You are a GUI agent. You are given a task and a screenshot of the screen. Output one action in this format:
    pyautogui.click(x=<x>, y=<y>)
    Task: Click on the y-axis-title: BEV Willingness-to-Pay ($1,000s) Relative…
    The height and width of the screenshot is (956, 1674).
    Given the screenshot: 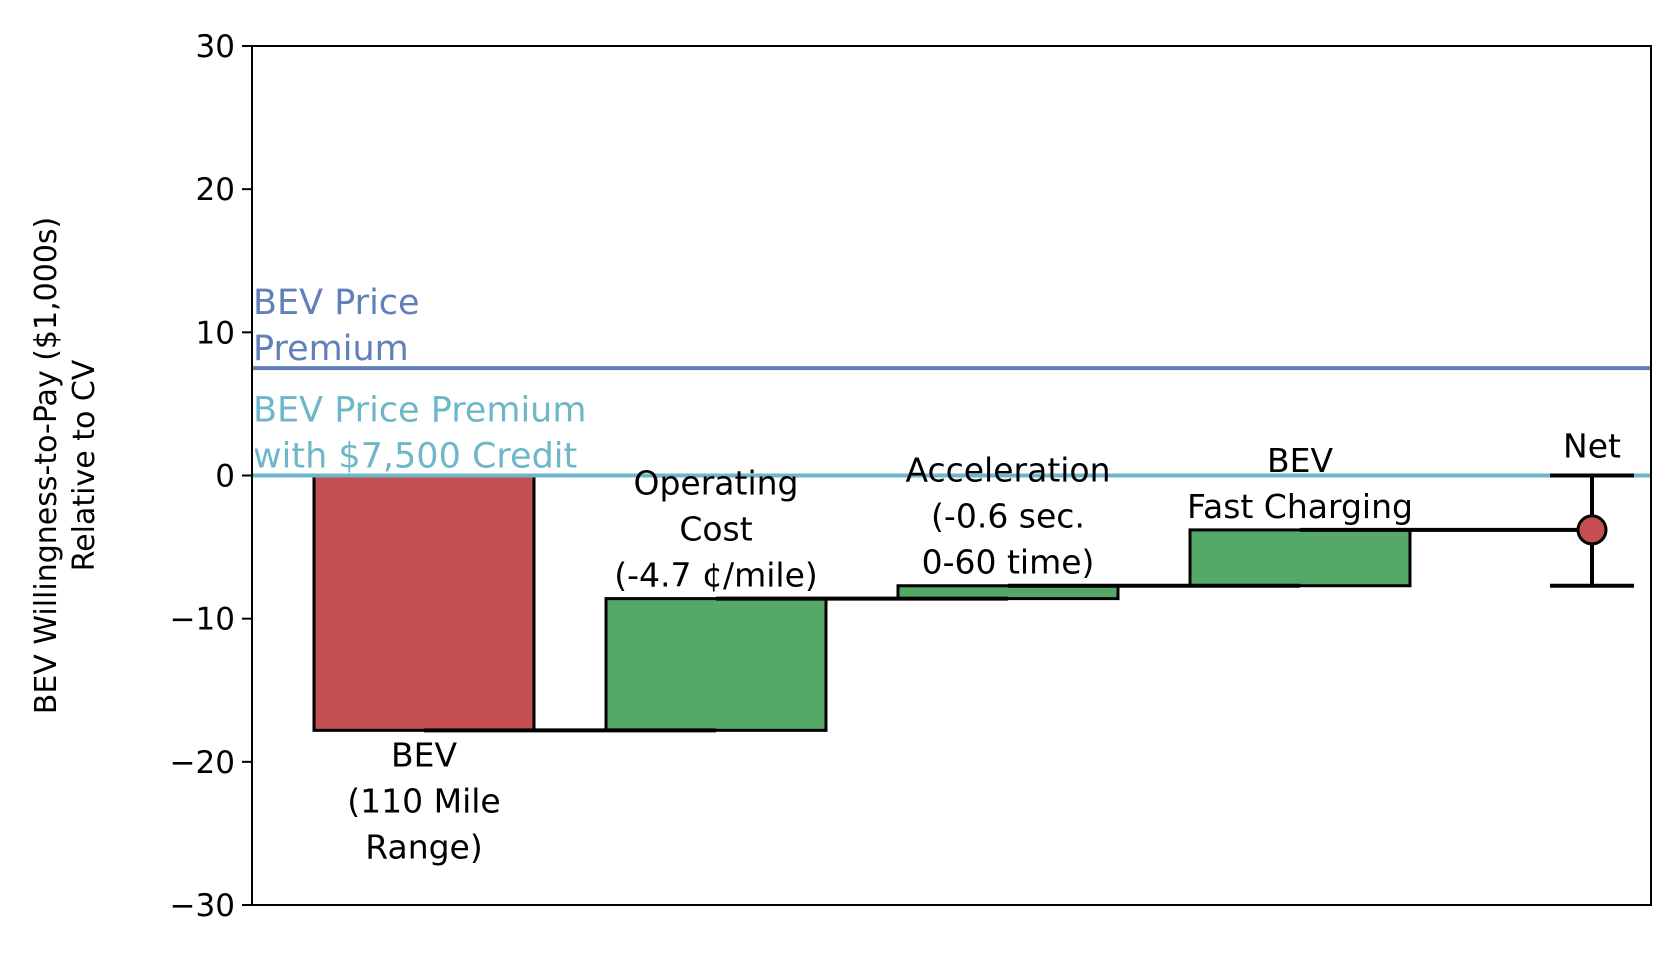 What is the action you would take?
    pyautogui.click(x=65, y=465)
    